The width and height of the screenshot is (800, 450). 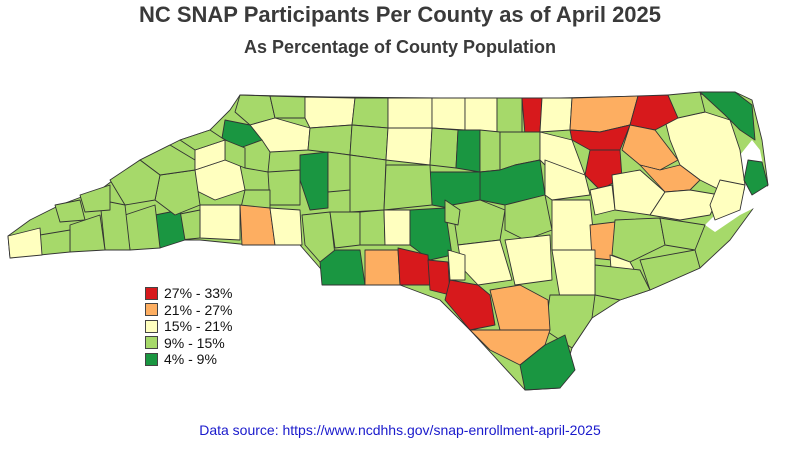 I want to click on county-wayne, so click(x=573, y=225).